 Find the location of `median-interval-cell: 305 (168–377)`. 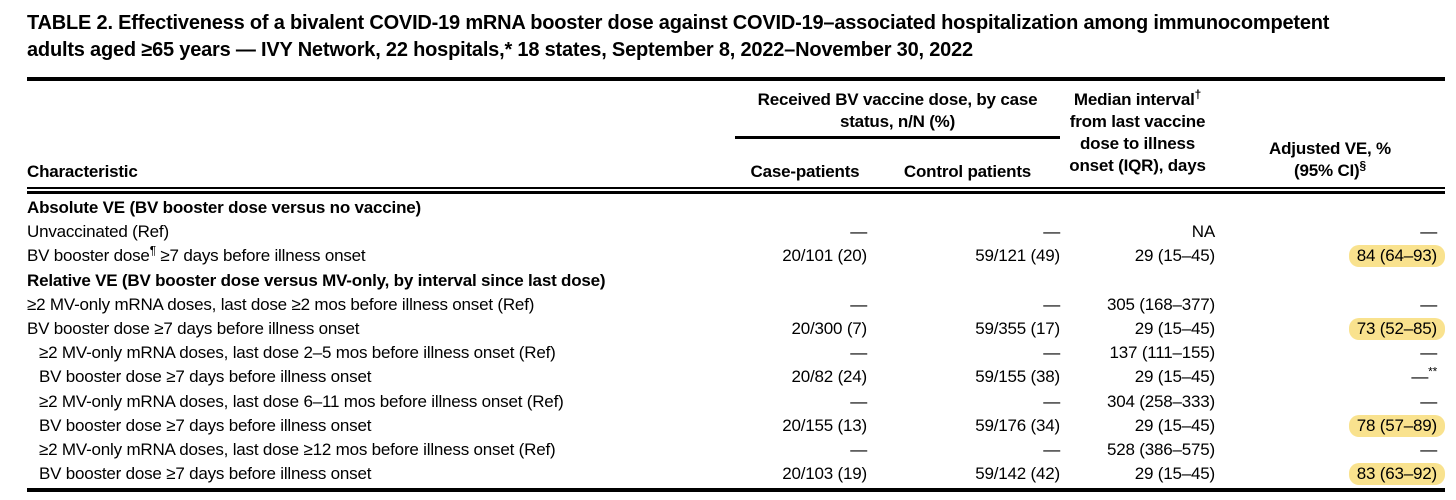

median-interval-cell: 305 (168–377) is located at coordinates (1161, 304).